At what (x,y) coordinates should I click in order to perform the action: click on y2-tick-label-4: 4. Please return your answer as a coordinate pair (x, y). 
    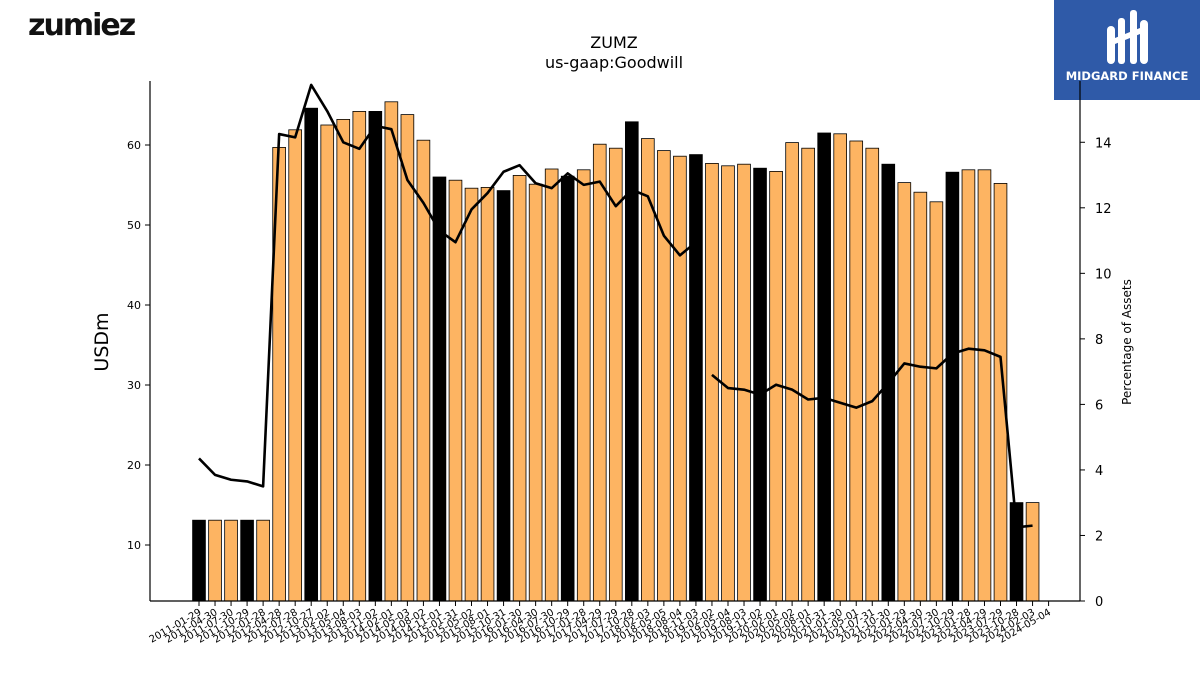
    Looking at the image, I should click on (1099, 471).